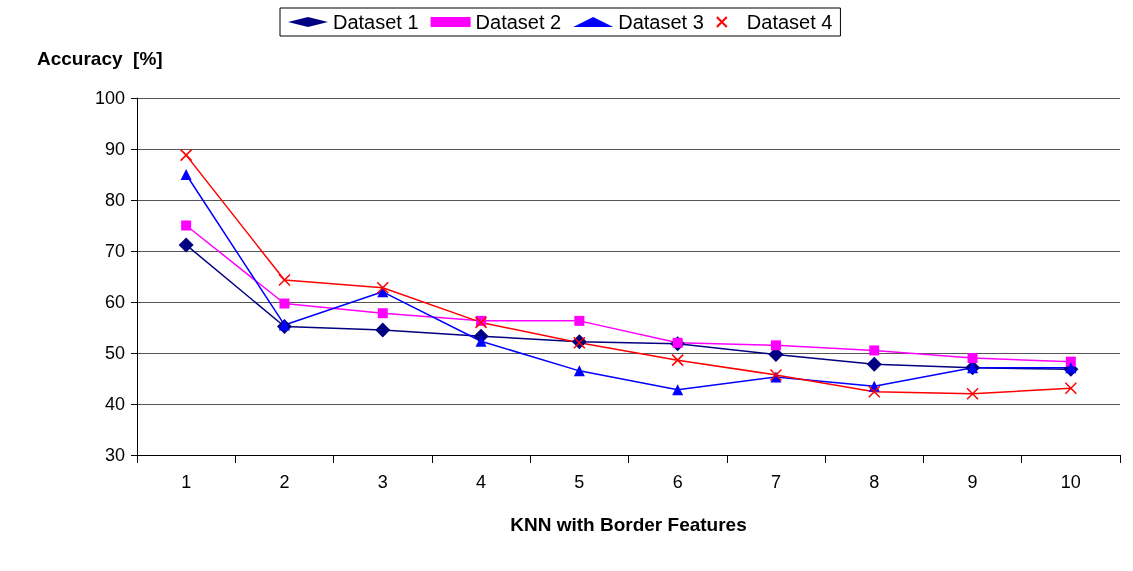 The height and width of the screenshot is (571, 1133). I want to click on x-tick-label: 8, so click(874, 482).